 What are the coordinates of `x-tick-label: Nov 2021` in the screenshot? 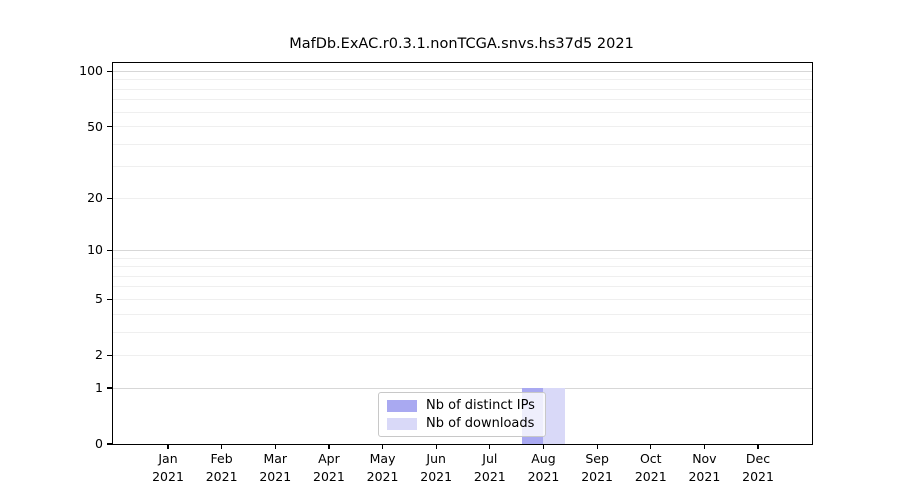 It's located at (704, 467).